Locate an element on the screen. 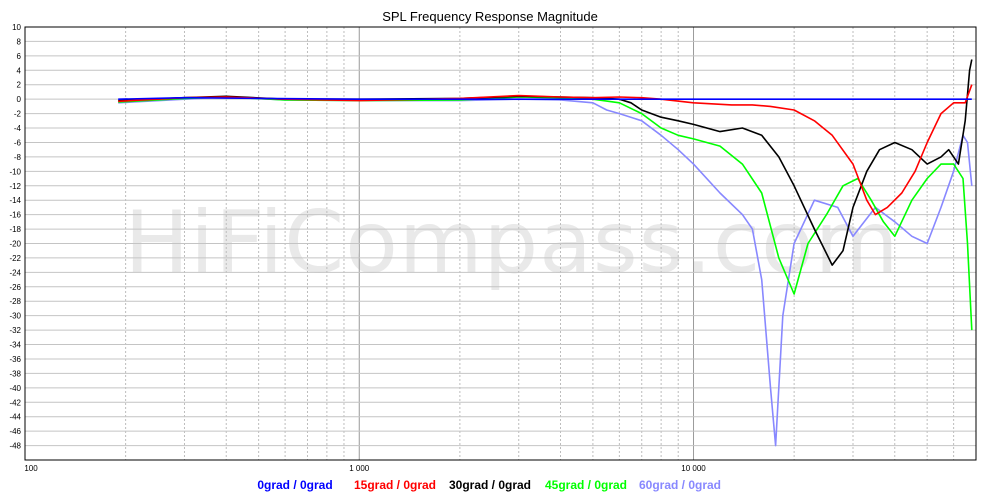 This screenshot has width=1000, height=498. y-tick-label: -34 is located at coordinates (15, 345).